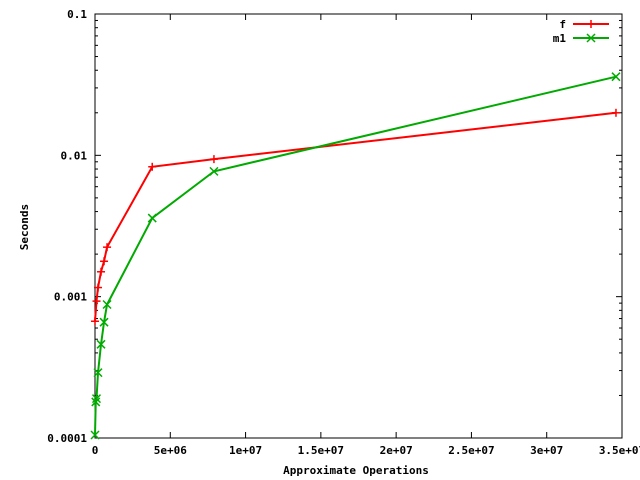 This screenshot has height=480, width=640. What do you see at coordinates (70, 297) in the screenshot?
I see `y-tick-label: 0.001` at bounding box center [70, 297].